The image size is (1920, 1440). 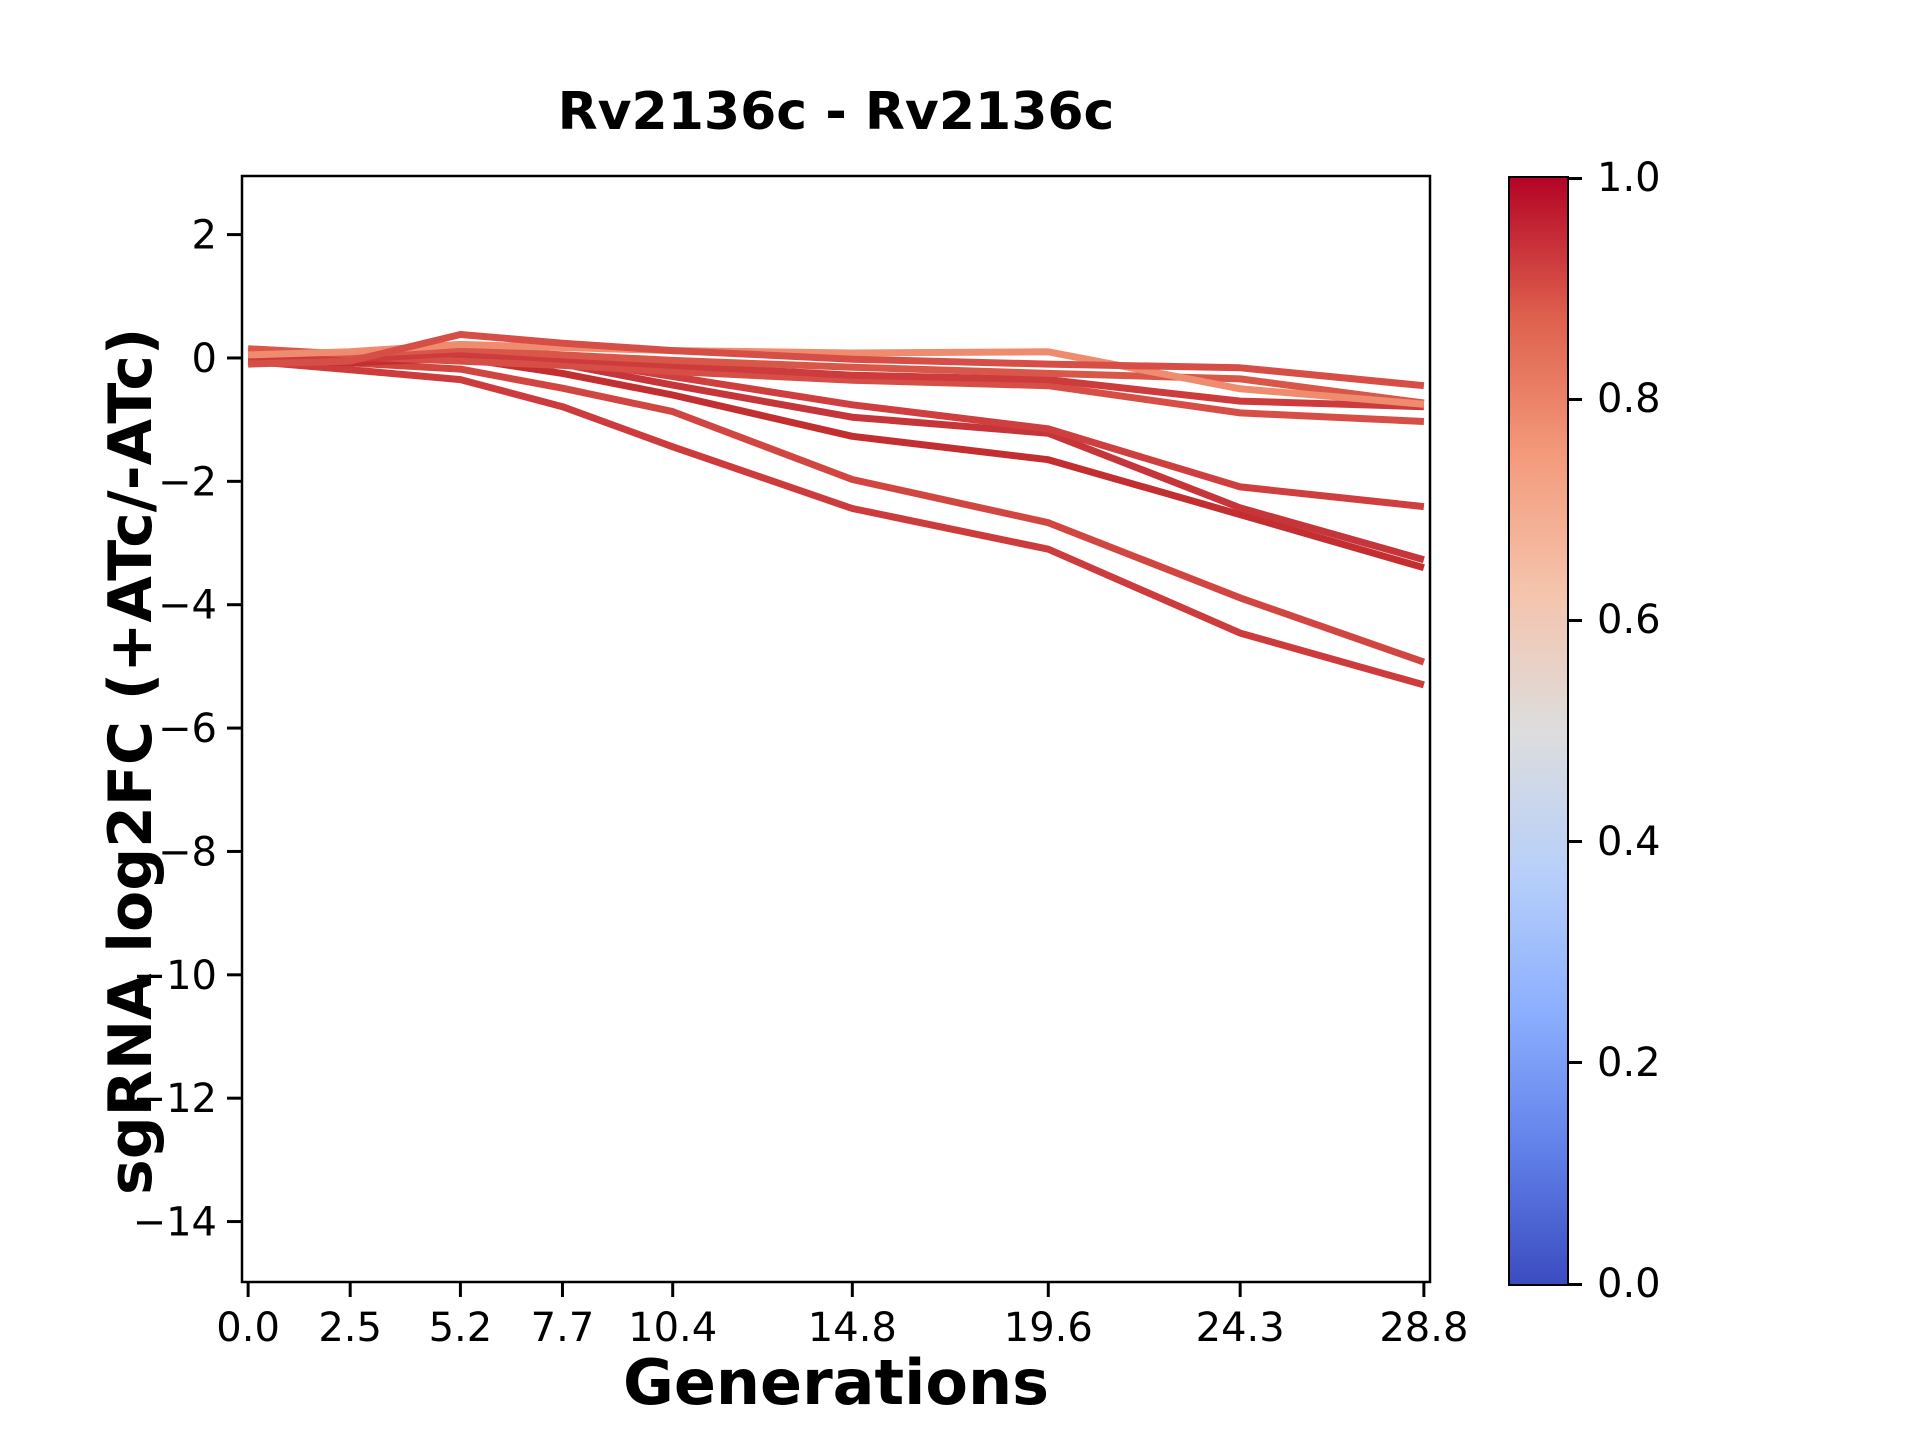 I want to click on y-tick-label: −4, so click(x=187, y=606).